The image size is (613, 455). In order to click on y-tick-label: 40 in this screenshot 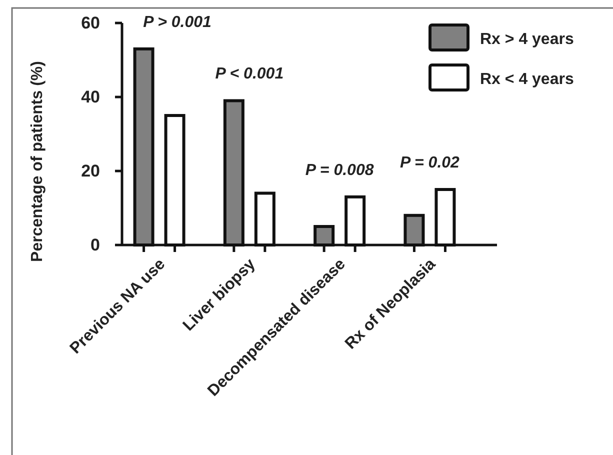, I will do `click(90, 96)`.